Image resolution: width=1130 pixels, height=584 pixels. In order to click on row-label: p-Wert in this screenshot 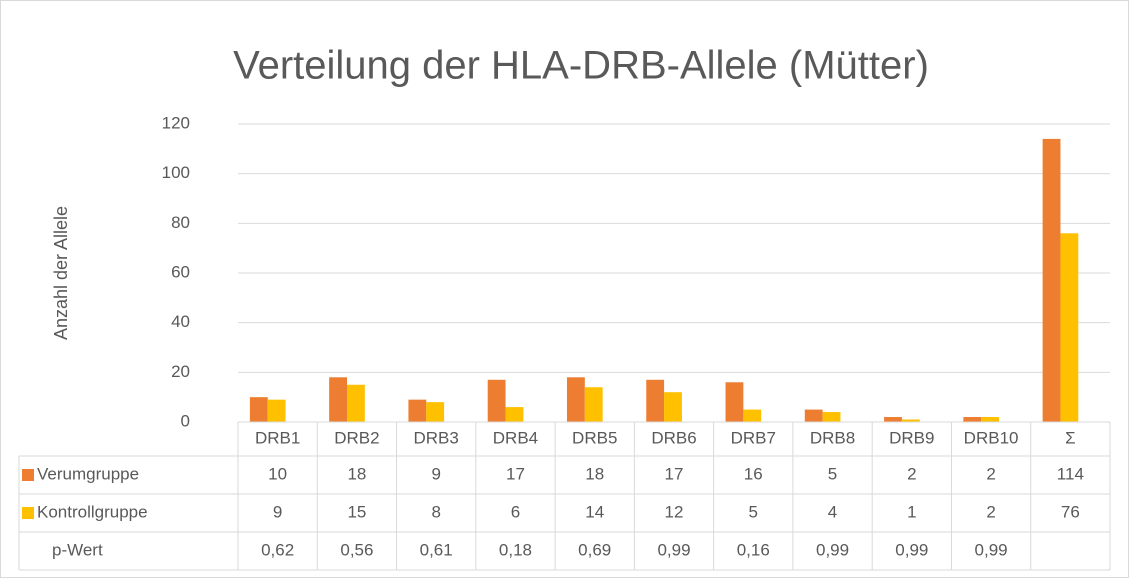, I will do `click(77, 549)`.